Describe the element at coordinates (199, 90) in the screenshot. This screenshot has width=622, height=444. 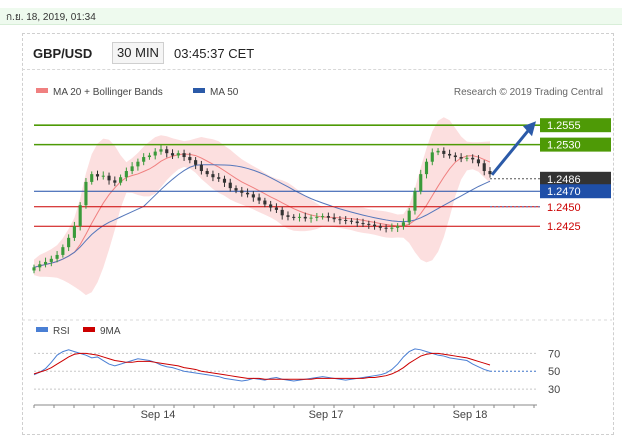
I see `legend-swatch-ma50` at that location.